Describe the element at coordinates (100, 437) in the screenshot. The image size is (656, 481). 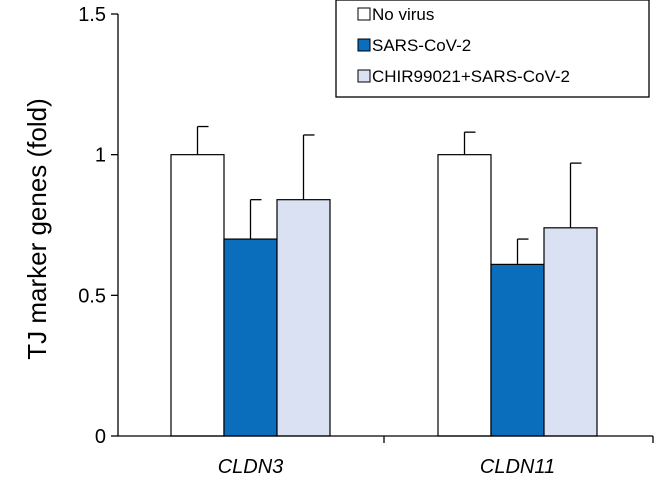
I see `y-tick-label: 0` at that location.